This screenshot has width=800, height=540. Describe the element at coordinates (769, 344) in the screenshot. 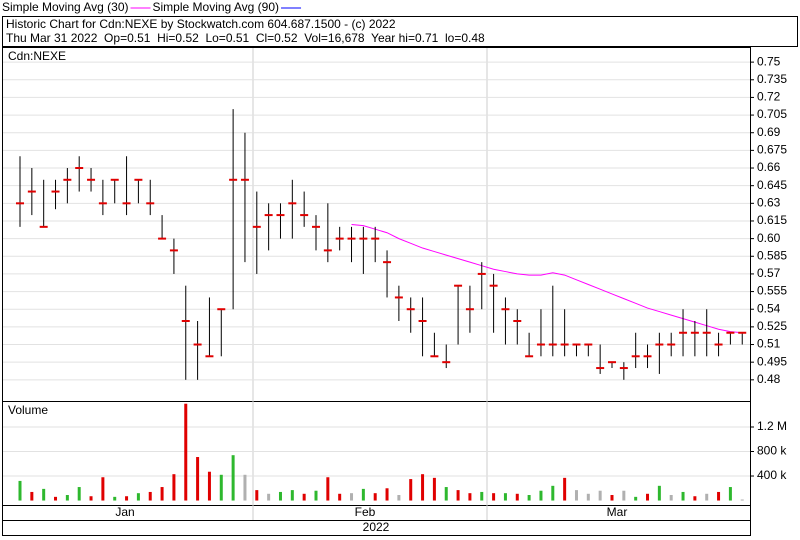

I see `y-tick-label: 0.51` at that location.